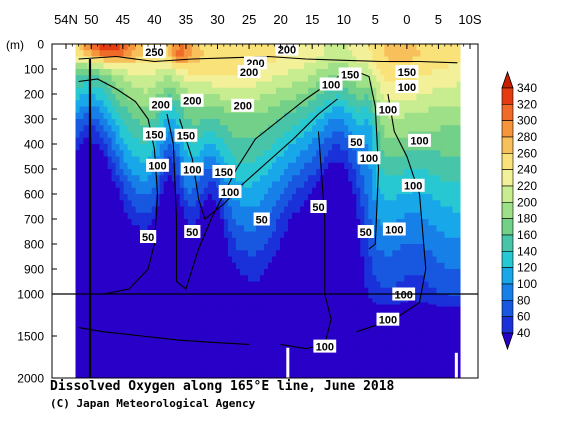 Image resolution: width=570 pixels, height=428 pixels. I want to click on colorbar-label: 220, so click(527, 186).